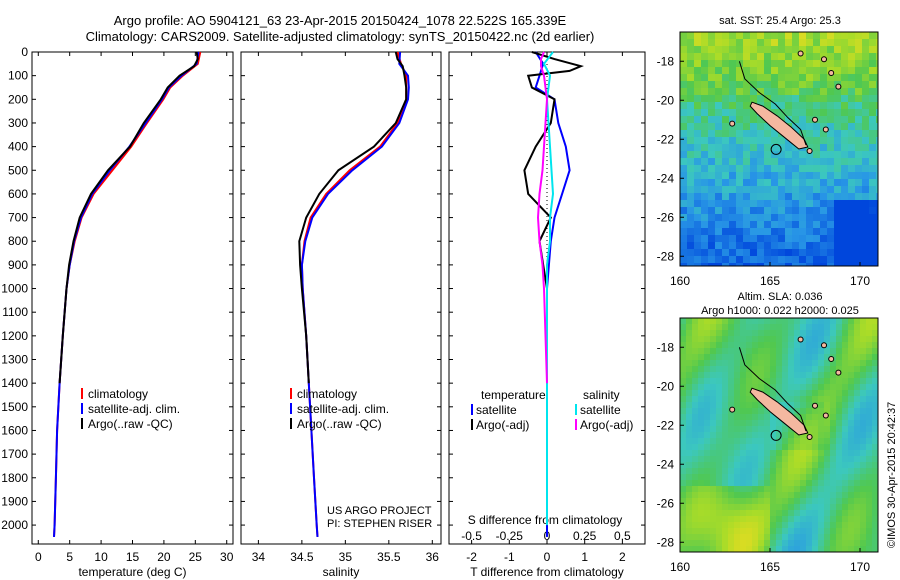 This screenshot has width=900, height=580. What do you see at coordinates (510, 536) in the screenshot?
I see `top-x-tick-label: -0.25` at bounding box center [510, 536].